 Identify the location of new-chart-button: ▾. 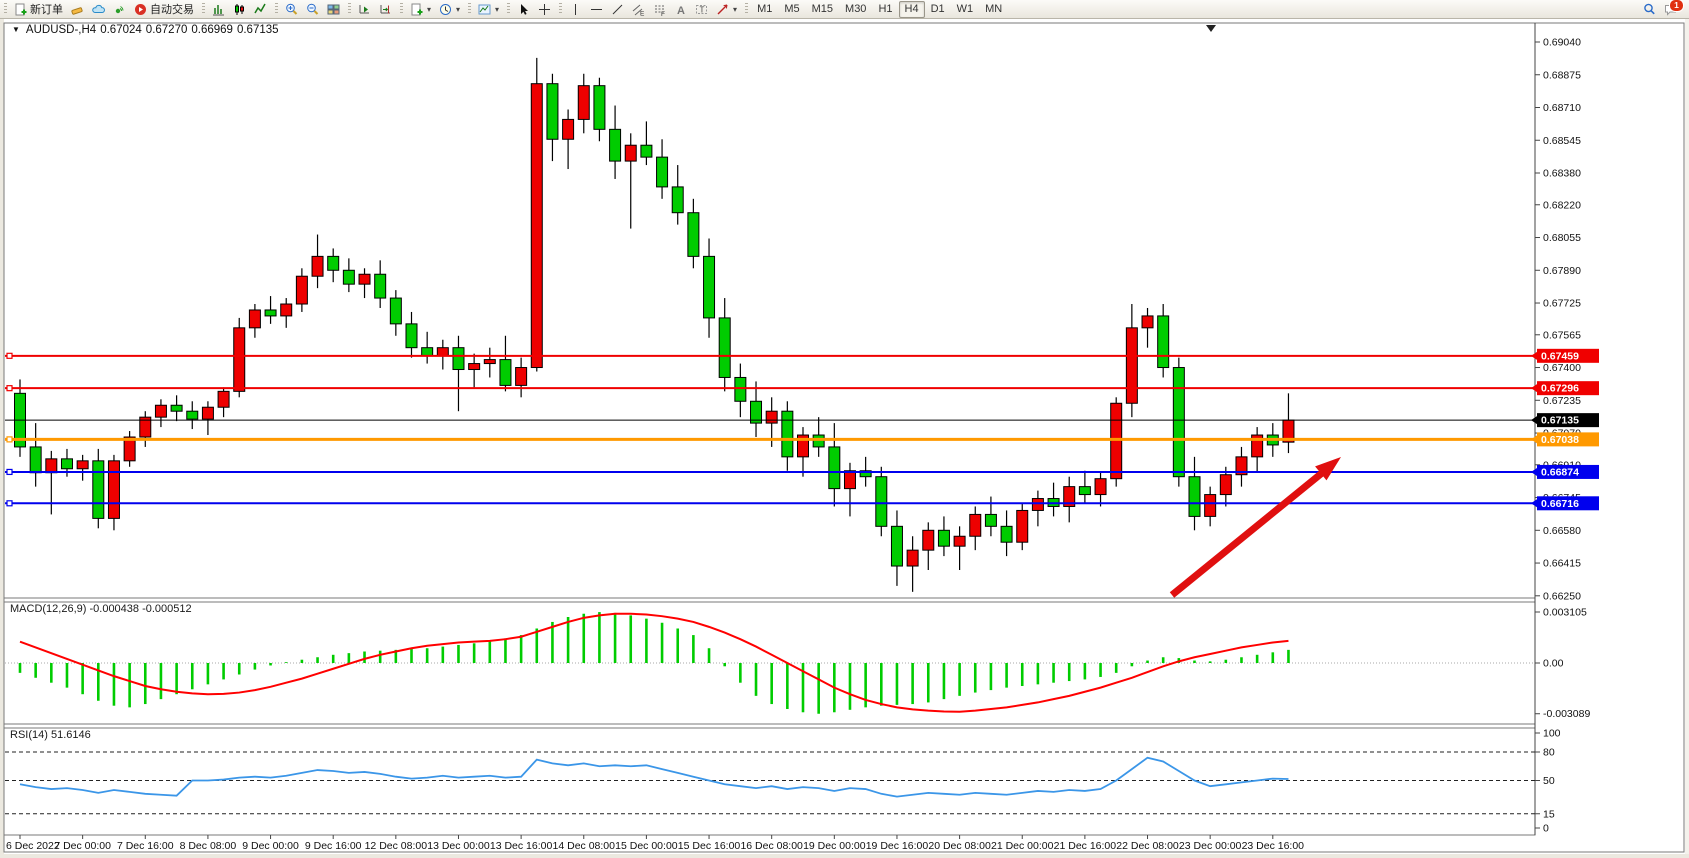
(420, 9).